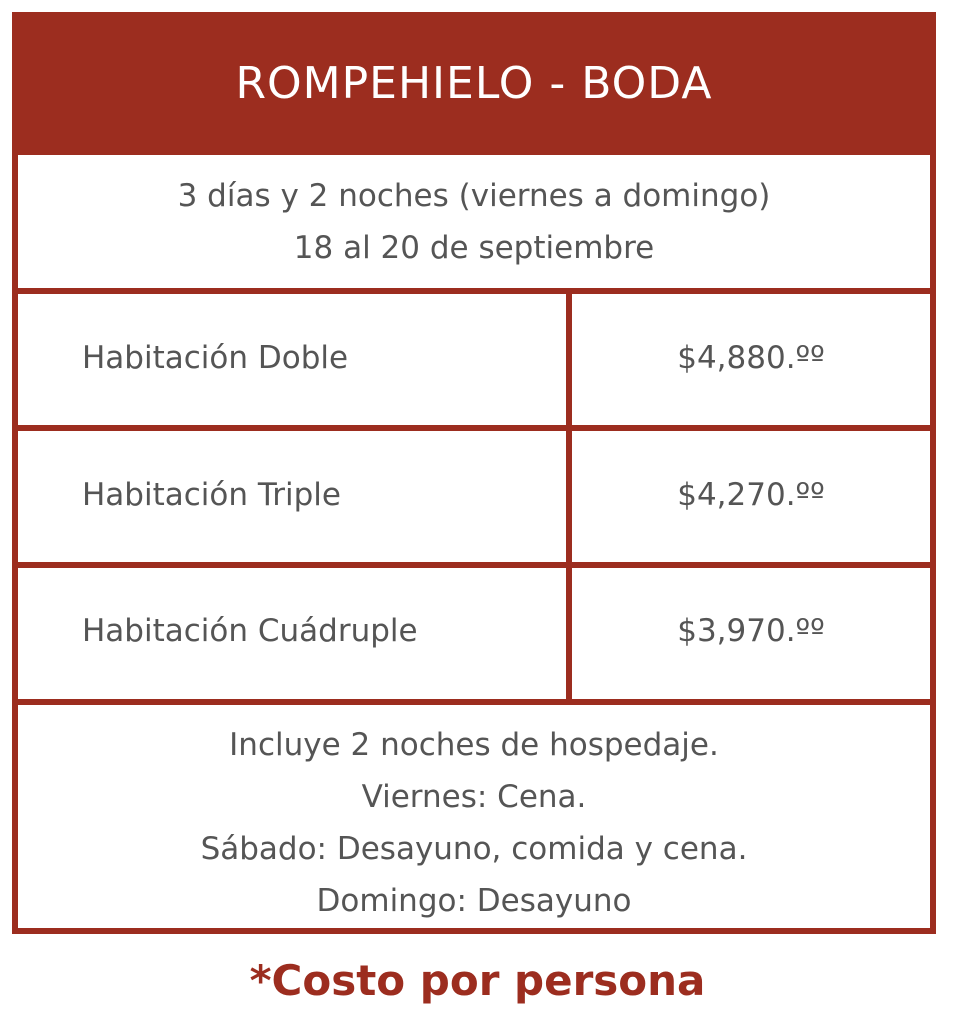 The image size is (955, 1024). What do you see at coordinates (474, 745) in the screenshot?
I see `includes-item: Incluye 2 noches de hospedaje.` at bounding box center [474, 745].